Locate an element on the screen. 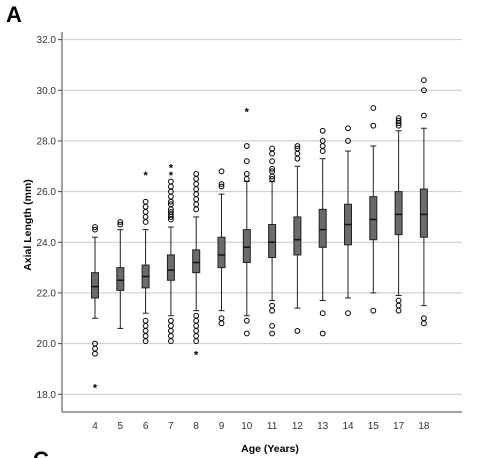 This screenshot has height=458, width=492. x-tick-label: 11 is located at coordinates (272, 426).